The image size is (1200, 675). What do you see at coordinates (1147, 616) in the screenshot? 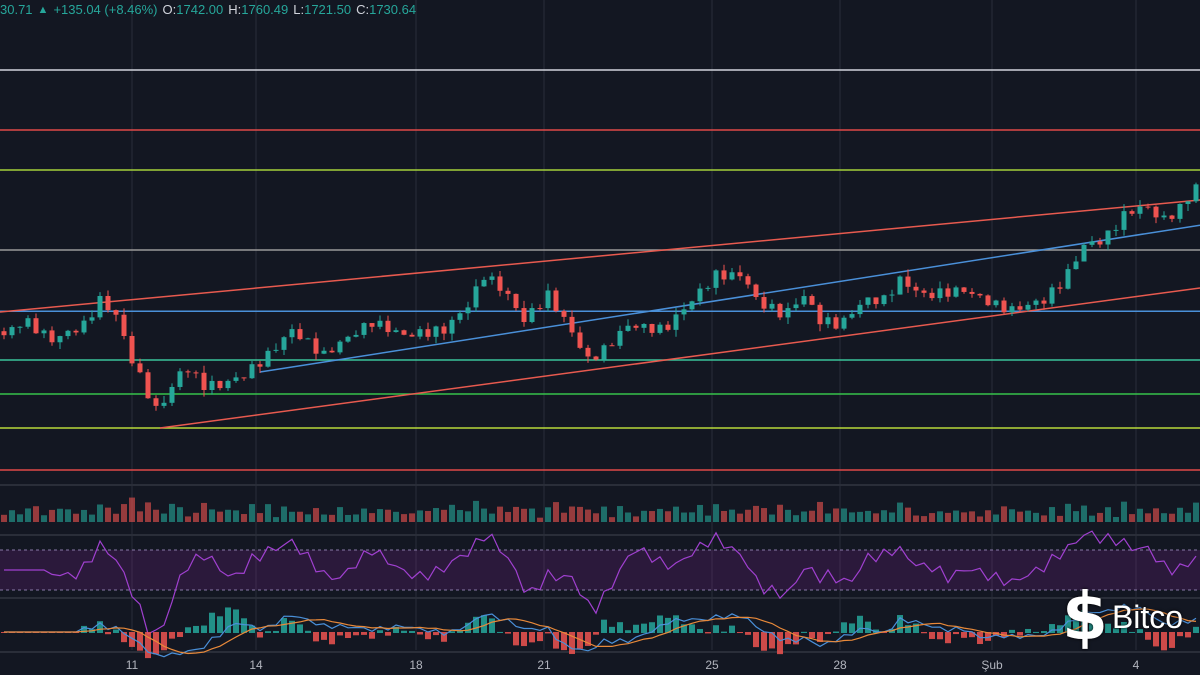
I see `watermark-text: Bitco` at bounding box center [1147, 616].